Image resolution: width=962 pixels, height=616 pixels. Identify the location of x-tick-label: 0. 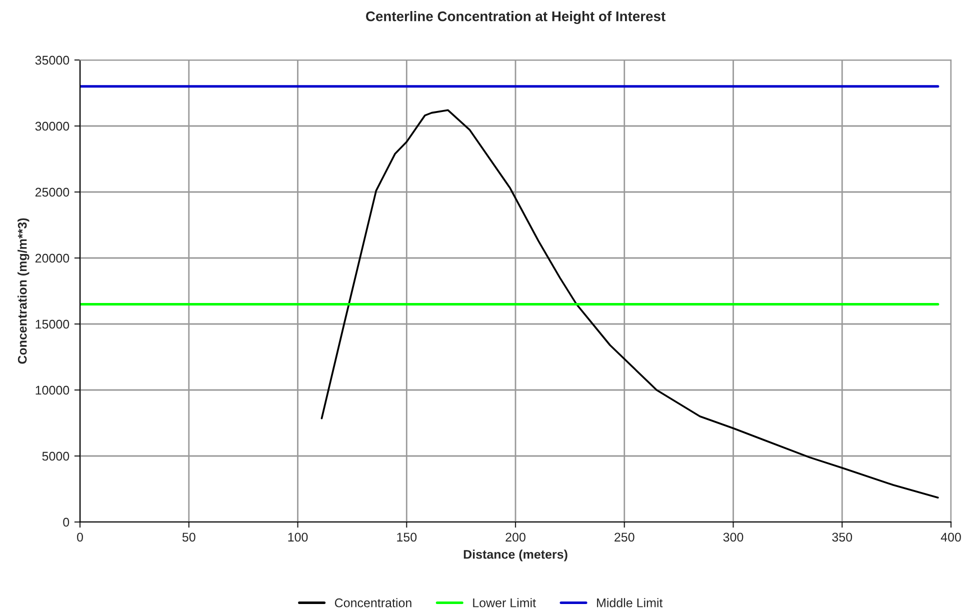
(80, 537).